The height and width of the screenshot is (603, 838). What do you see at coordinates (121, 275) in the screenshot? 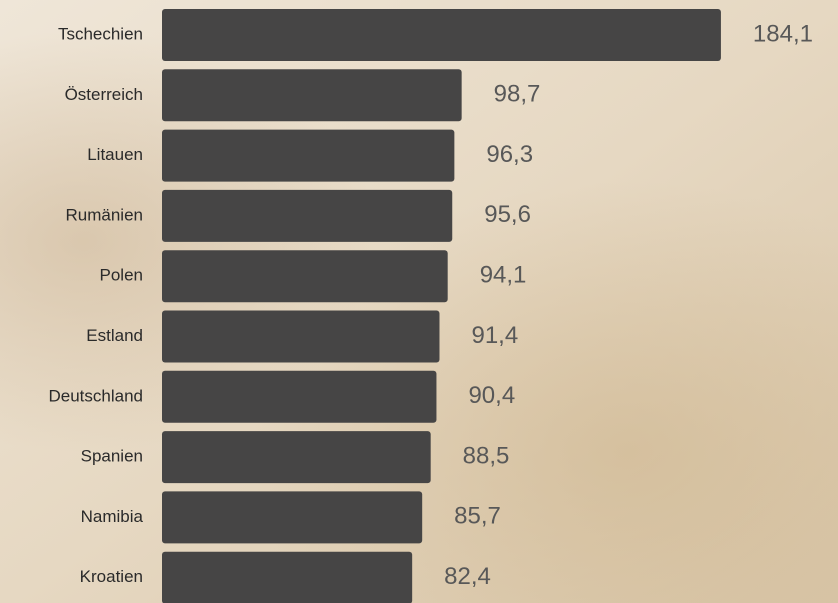
I see `category-label: Polen` at bounding box center [121, 275].